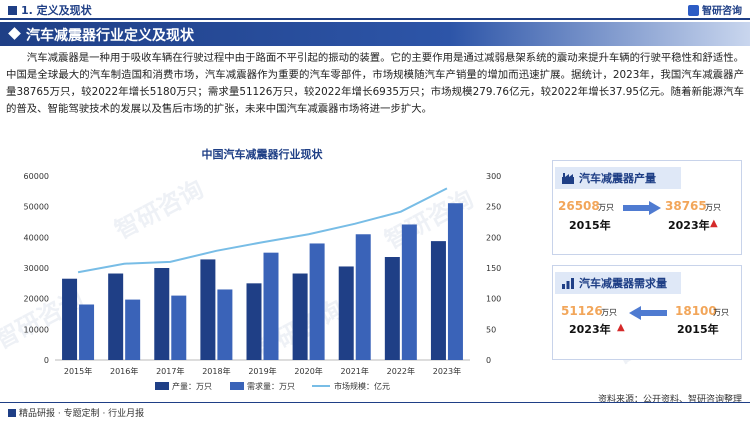  What do you see at coordinates (493, 299) in the screenshot?
I see `y-right-tick-label: 100` at bounding box center [493, 299].